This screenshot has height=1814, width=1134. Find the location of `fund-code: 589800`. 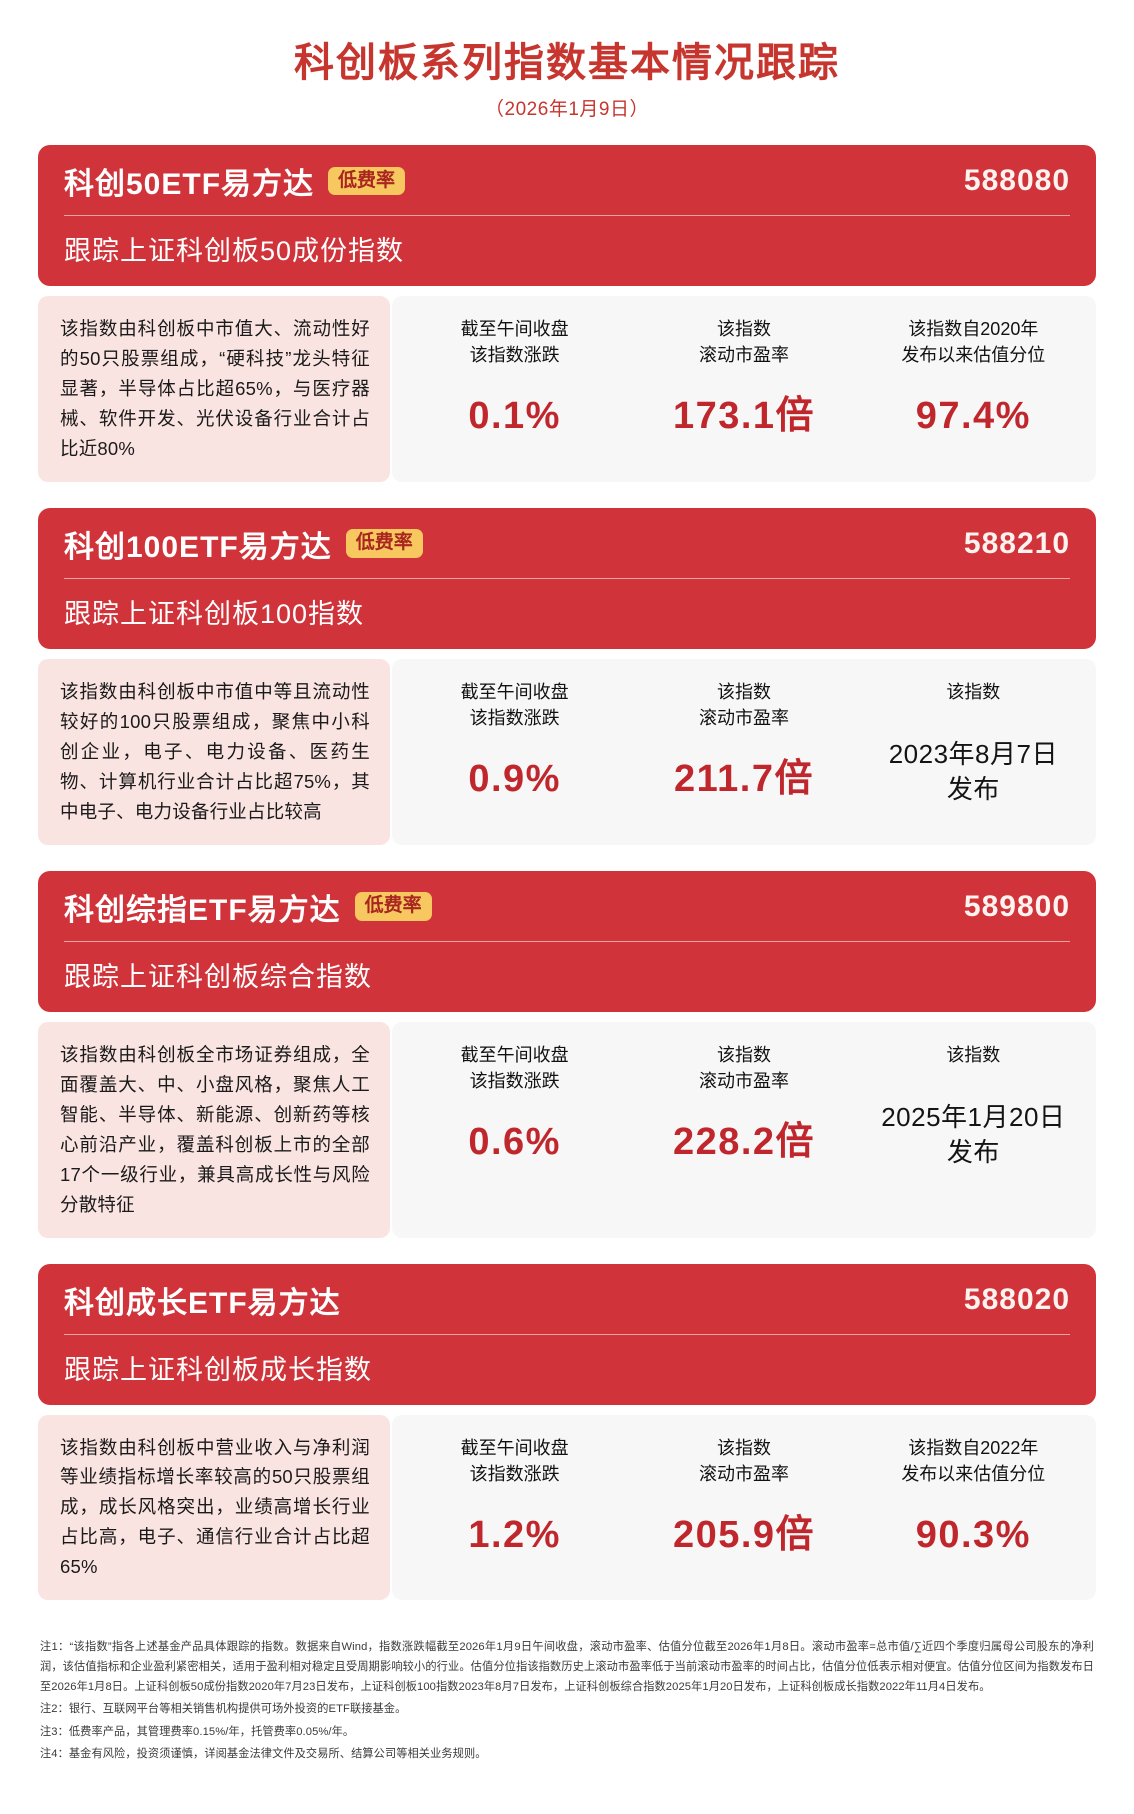

fund-code: 589800 is located at coordinates (1016, 906).